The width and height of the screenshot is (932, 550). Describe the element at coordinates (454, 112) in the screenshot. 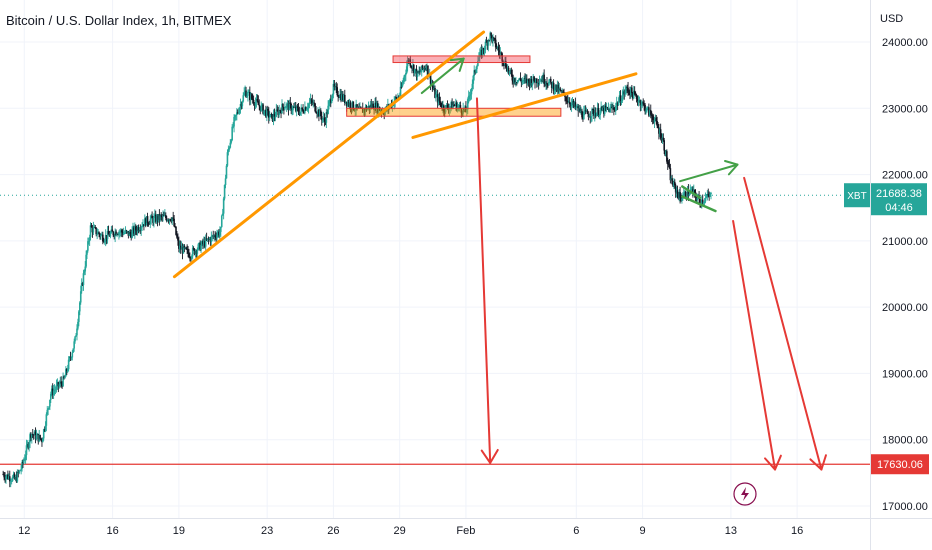

I see `resistance-box` at that location.